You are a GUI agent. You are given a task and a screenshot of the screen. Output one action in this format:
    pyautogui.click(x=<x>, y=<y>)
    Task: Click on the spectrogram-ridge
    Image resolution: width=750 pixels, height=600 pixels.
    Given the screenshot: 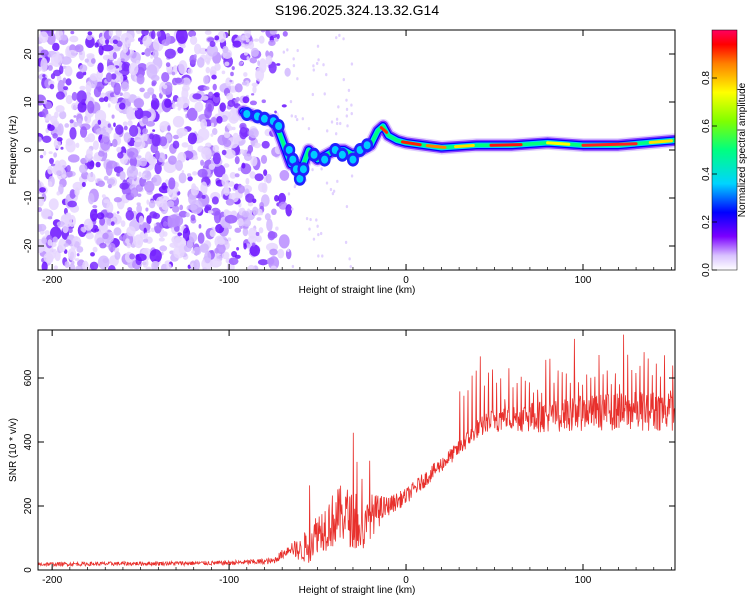 What is the action you would take?
    pyautogui.click(x=455, y=145)
    